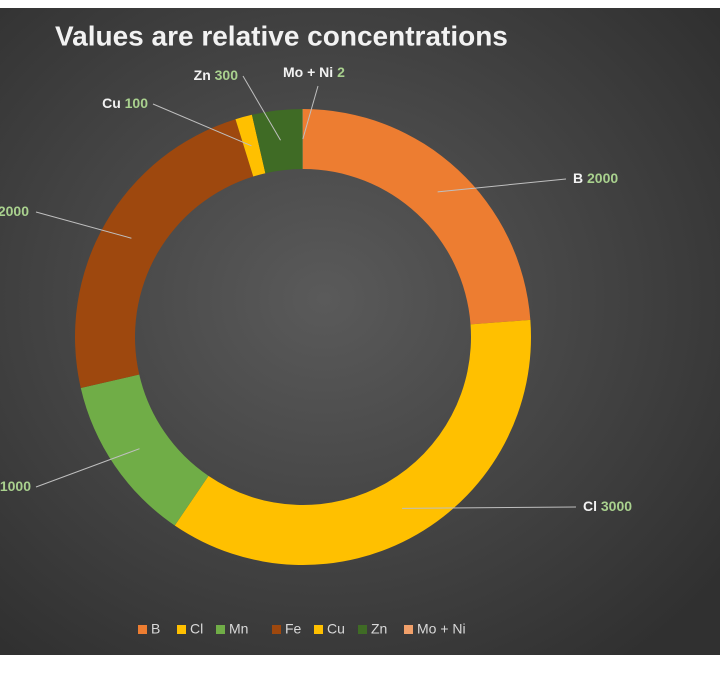  I want to click on data-label-name: Cu, so click(111, 103).